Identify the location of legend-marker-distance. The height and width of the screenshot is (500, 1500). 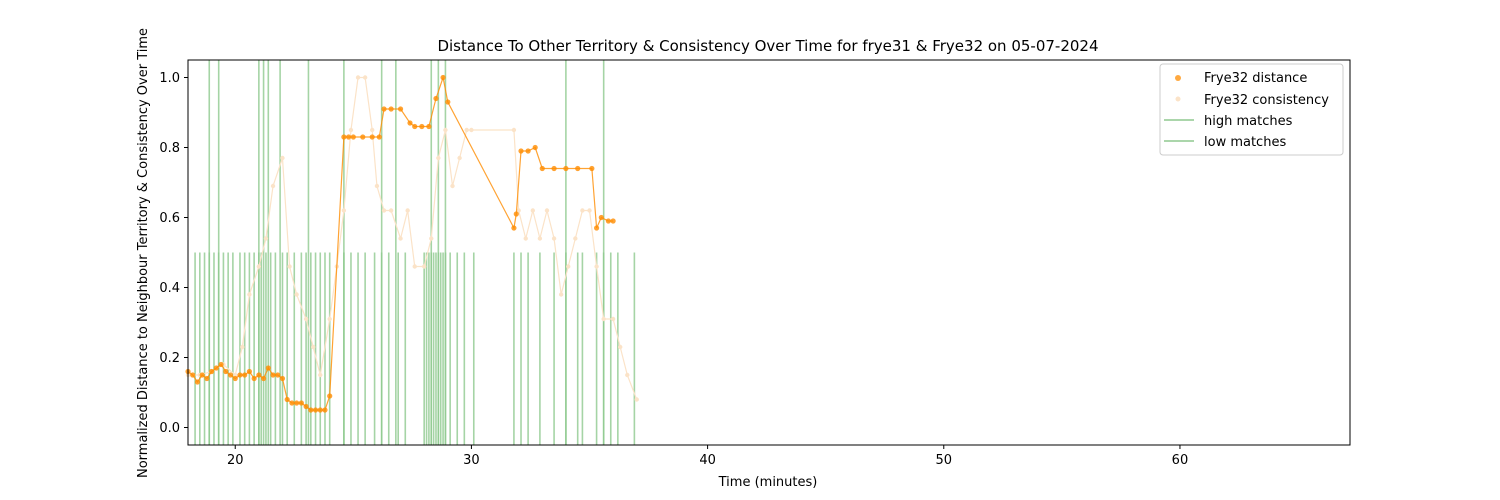
(1178, 78).